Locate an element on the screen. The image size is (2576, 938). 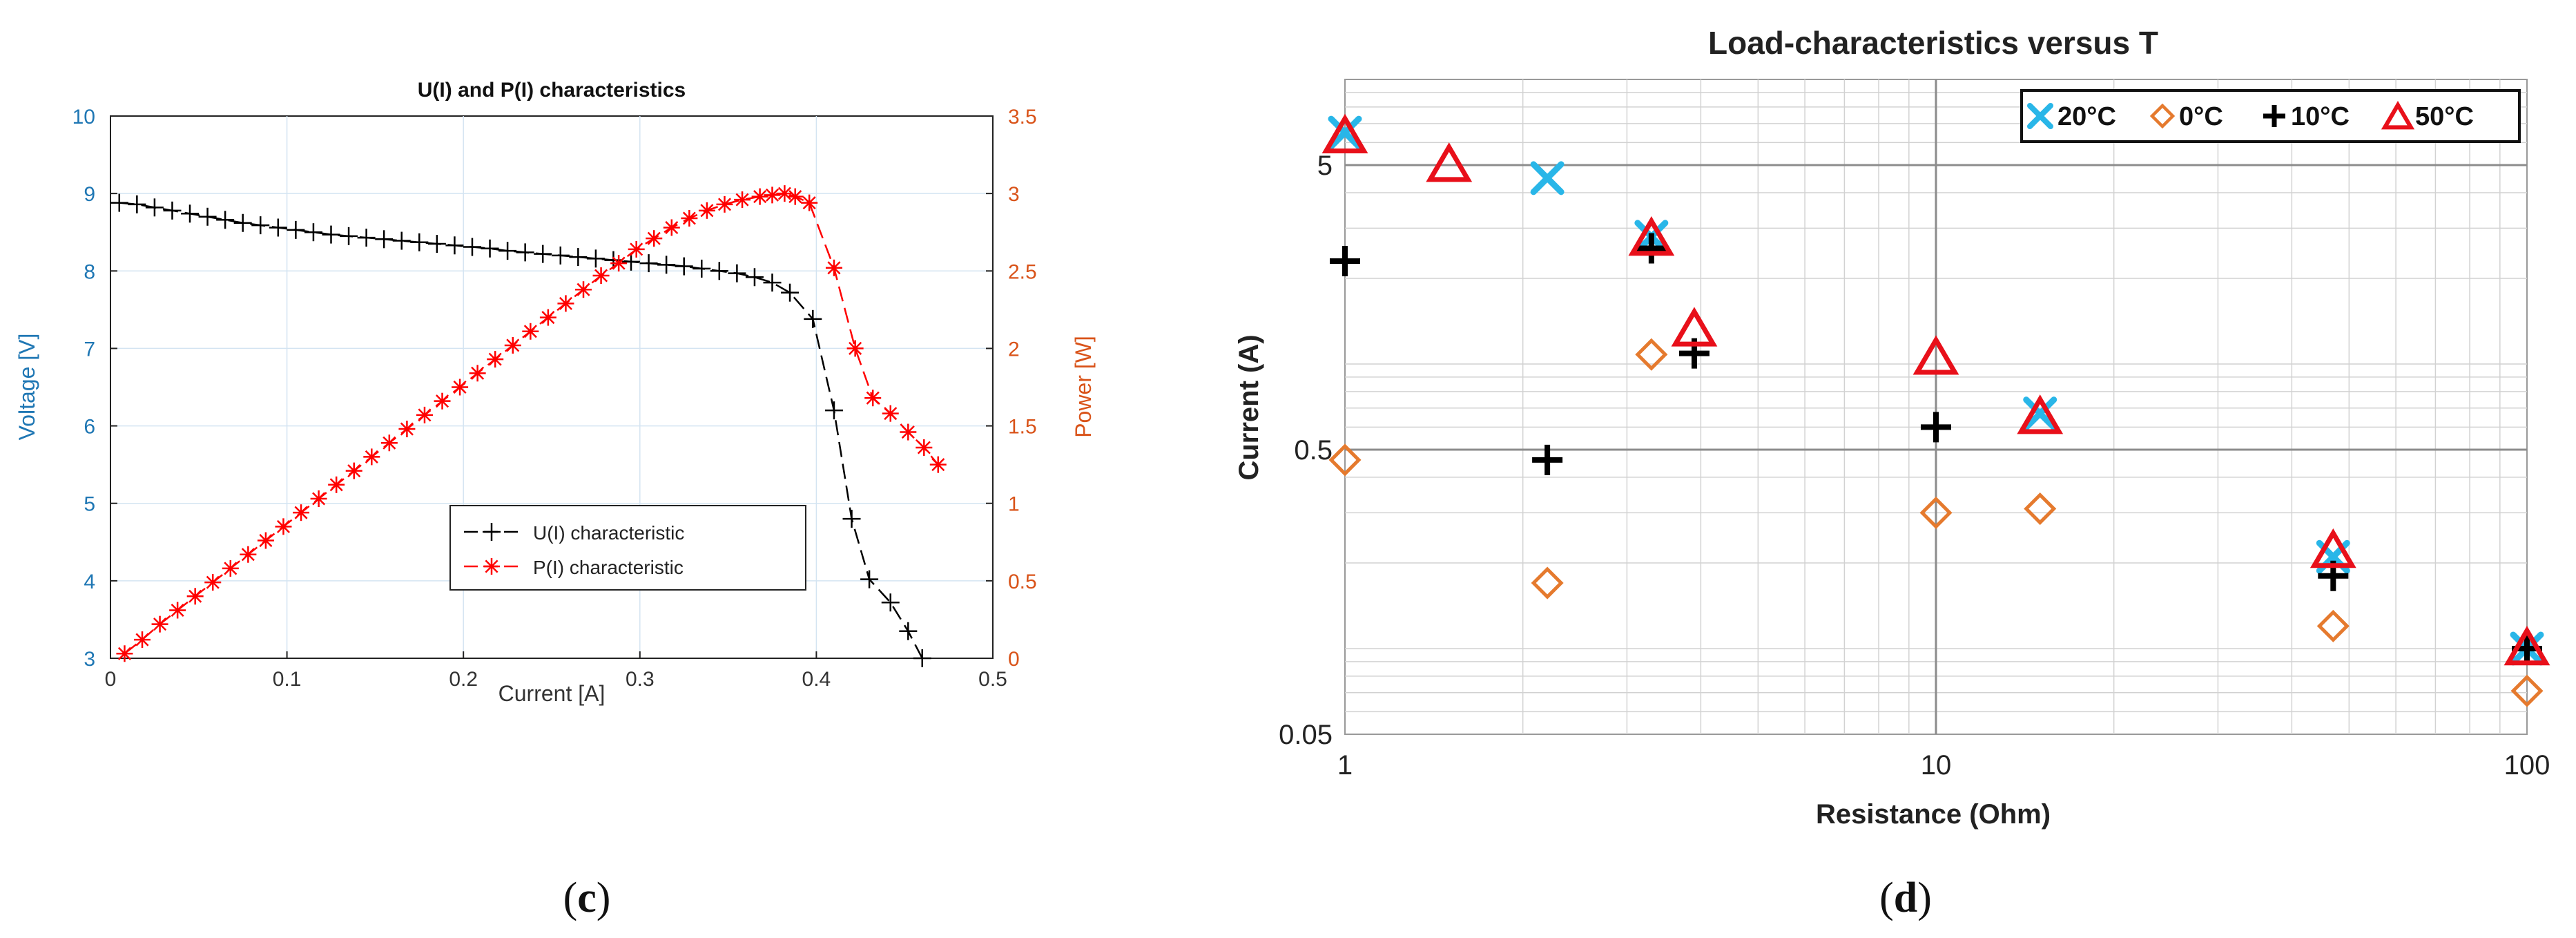
tick-label-c-x-1: 0.1 is located at coordinates (287, 679).